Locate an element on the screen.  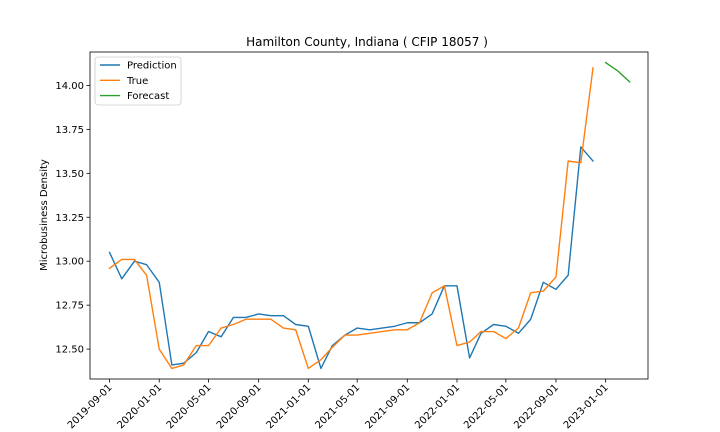
y-tick-label: 12.75 is located at coordinates (69, 306).